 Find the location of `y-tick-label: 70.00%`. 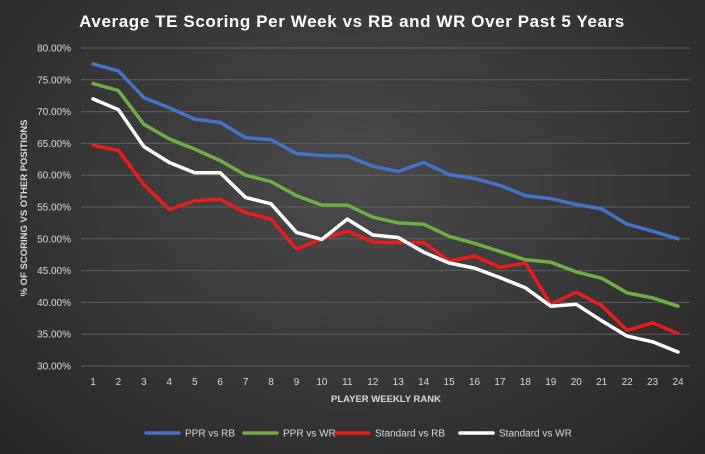

y-tick-label: 70.00% is located at coordinates (54, 112).